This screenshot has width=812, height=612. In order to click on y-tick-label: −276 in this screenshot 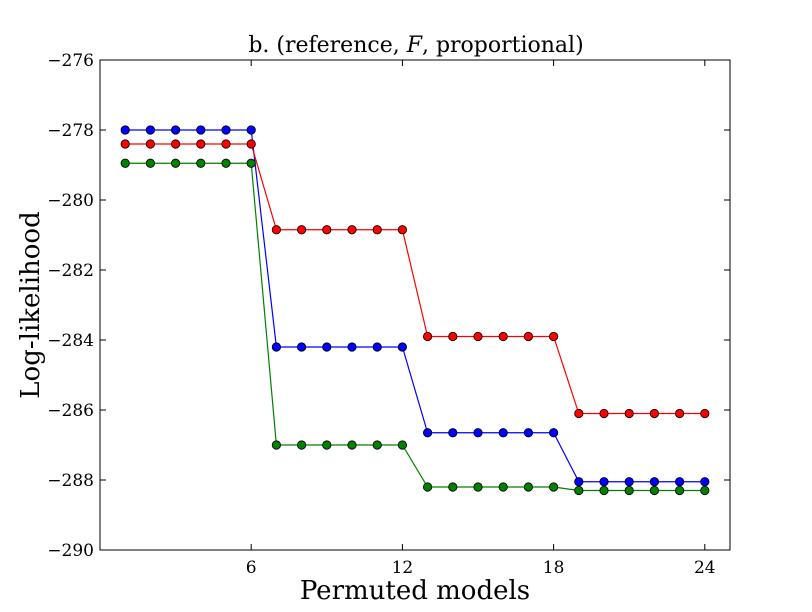, I will do `click(70, 61)`.